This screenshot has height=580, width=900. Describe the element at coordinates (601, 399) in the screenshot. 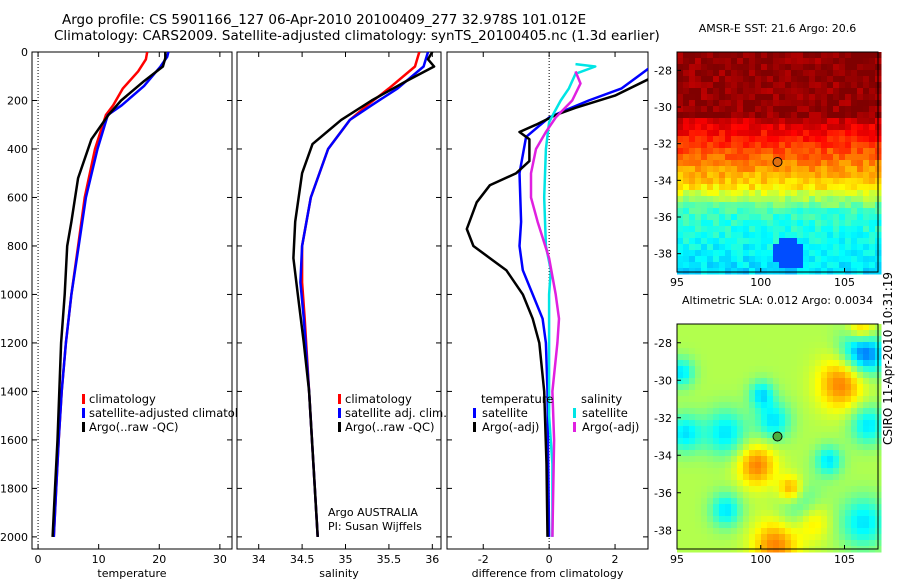

I see `legend-group-title: salinity` at that location.